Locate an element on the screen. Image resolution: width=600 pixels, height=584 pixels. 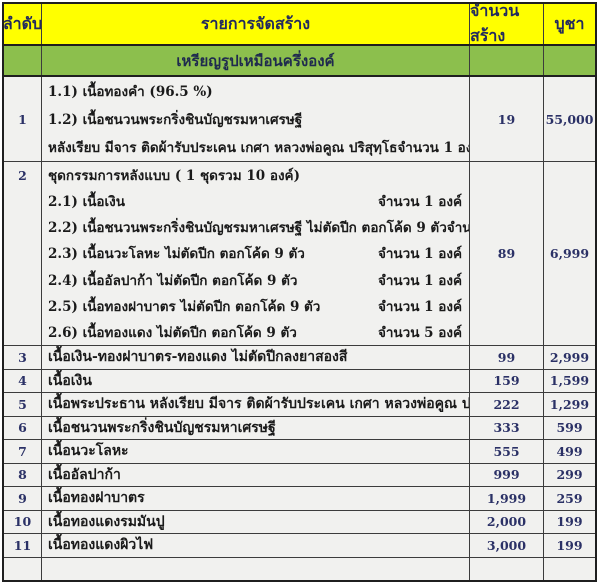
qty-cell: 999 is located at coordinates (507, 474).